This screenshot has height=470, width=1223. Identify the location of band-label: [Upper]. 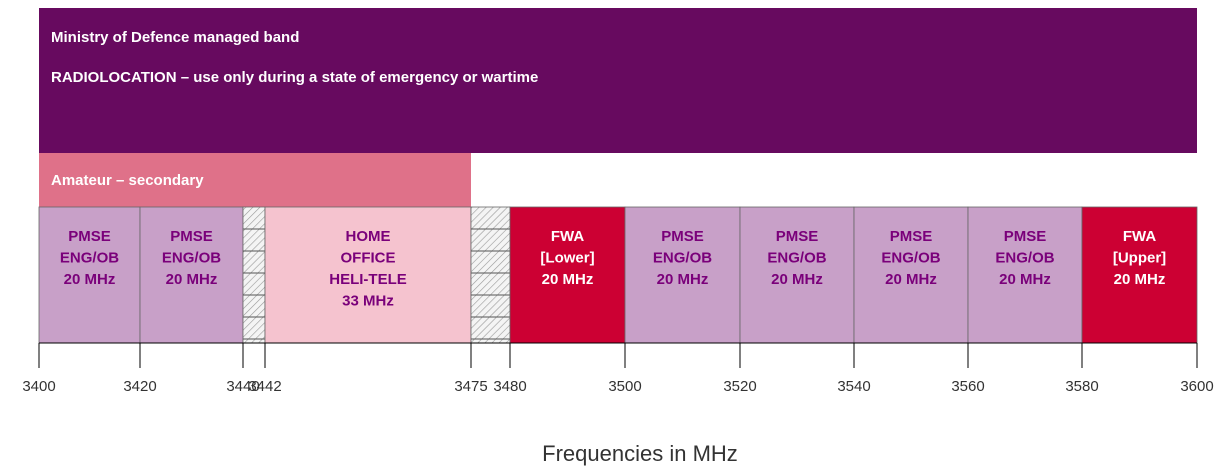
(1139, 257).